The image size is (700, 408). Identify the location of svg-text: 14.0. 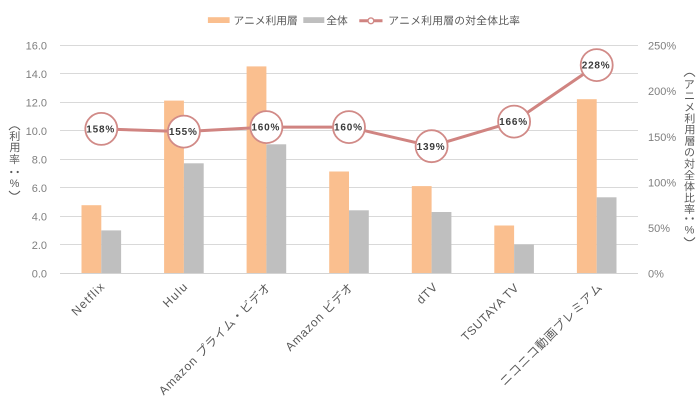
(36, 75).